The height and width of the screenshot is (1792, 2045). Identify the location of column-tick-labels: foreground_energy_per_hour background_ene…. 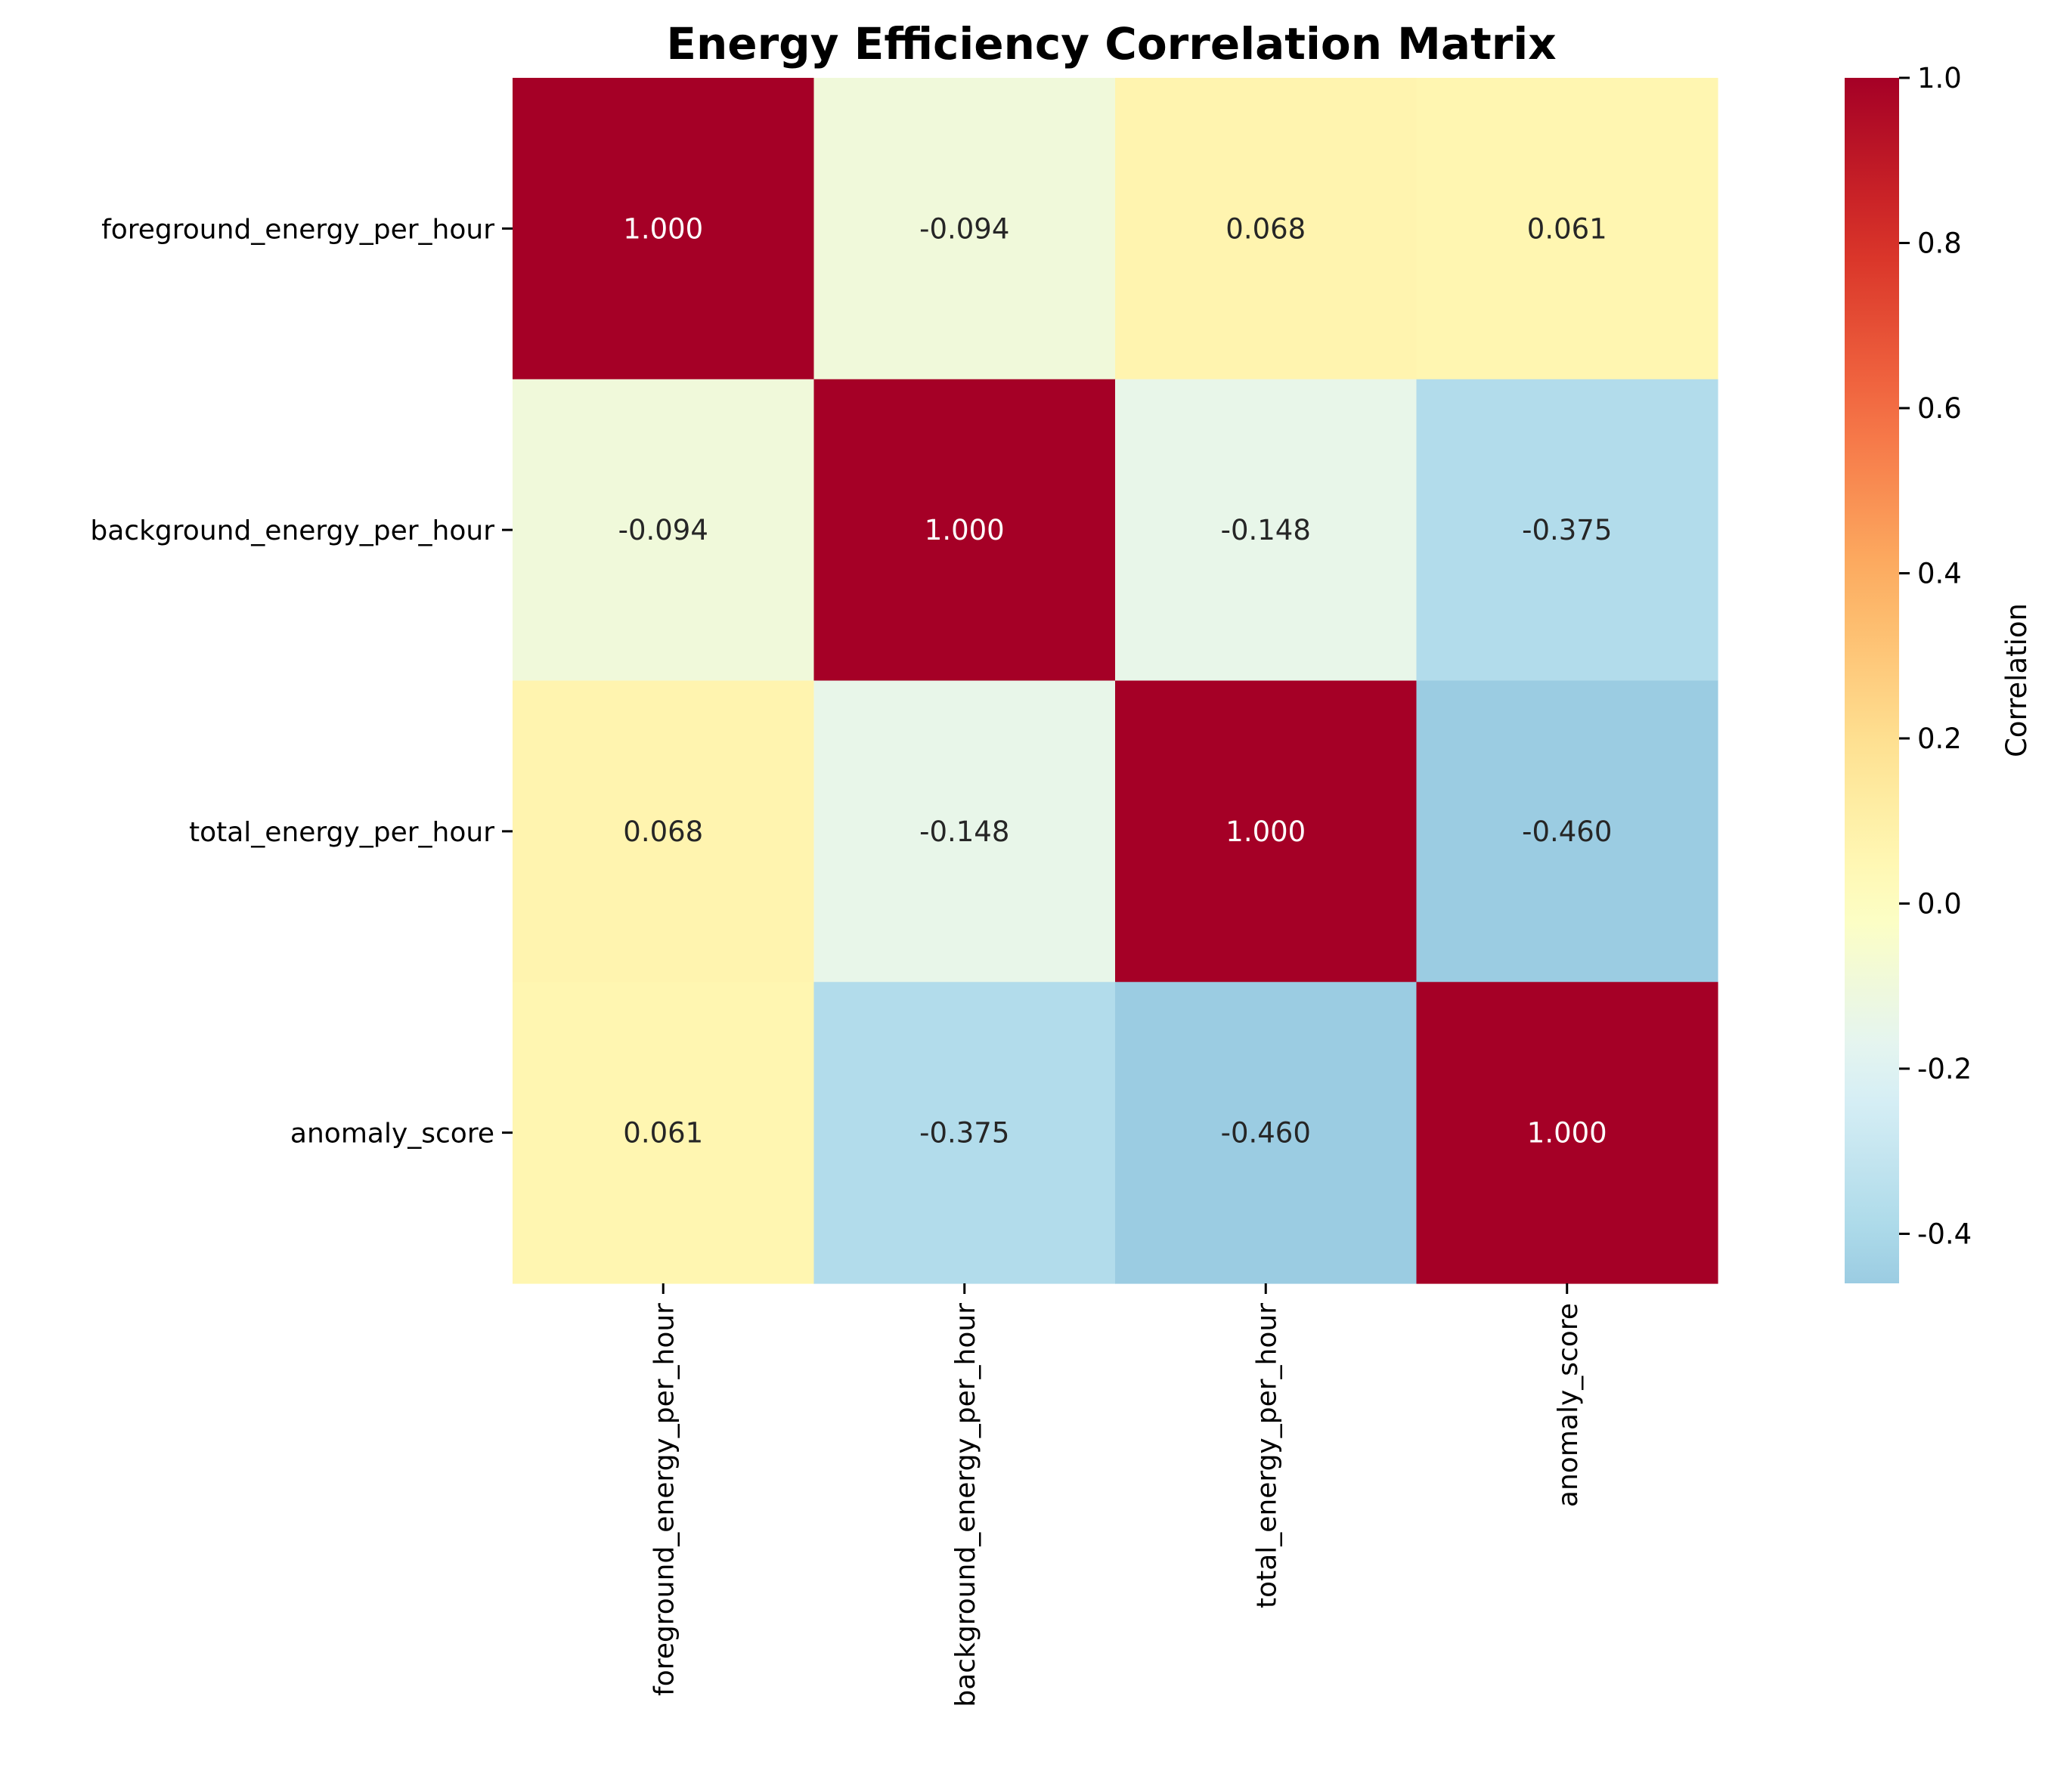
(1116, 1495).